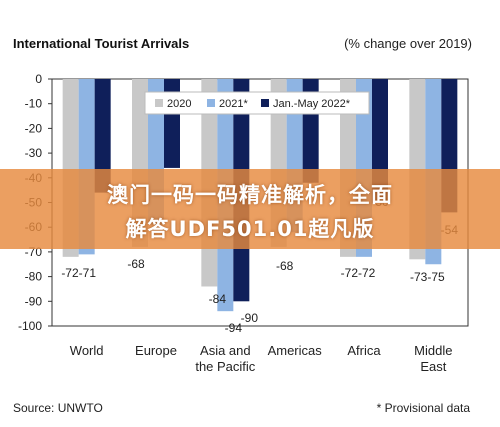  Describe the element at coordinates (427, 277) in the screenshot. I see `data-label: -73-75` at that location.